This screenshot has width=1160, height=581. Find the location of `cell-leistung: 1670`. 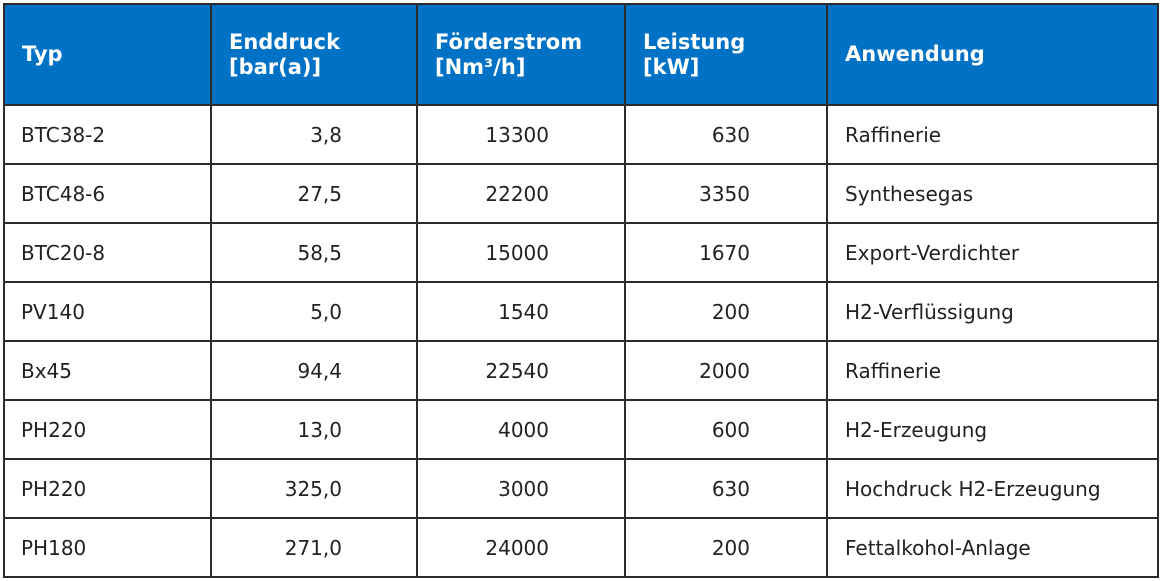

cell-leistung: 1670 is located at coordinates (726, 252).